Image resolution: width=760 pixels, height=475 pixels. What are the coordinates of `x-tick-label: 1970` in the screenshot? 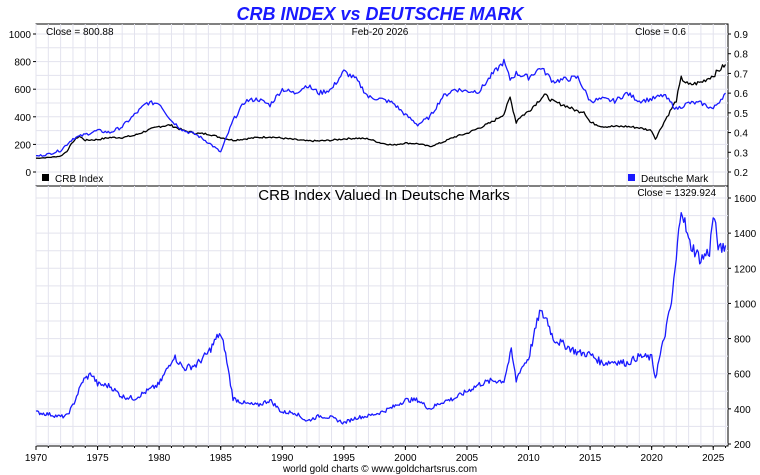 It's located at (36, 458).